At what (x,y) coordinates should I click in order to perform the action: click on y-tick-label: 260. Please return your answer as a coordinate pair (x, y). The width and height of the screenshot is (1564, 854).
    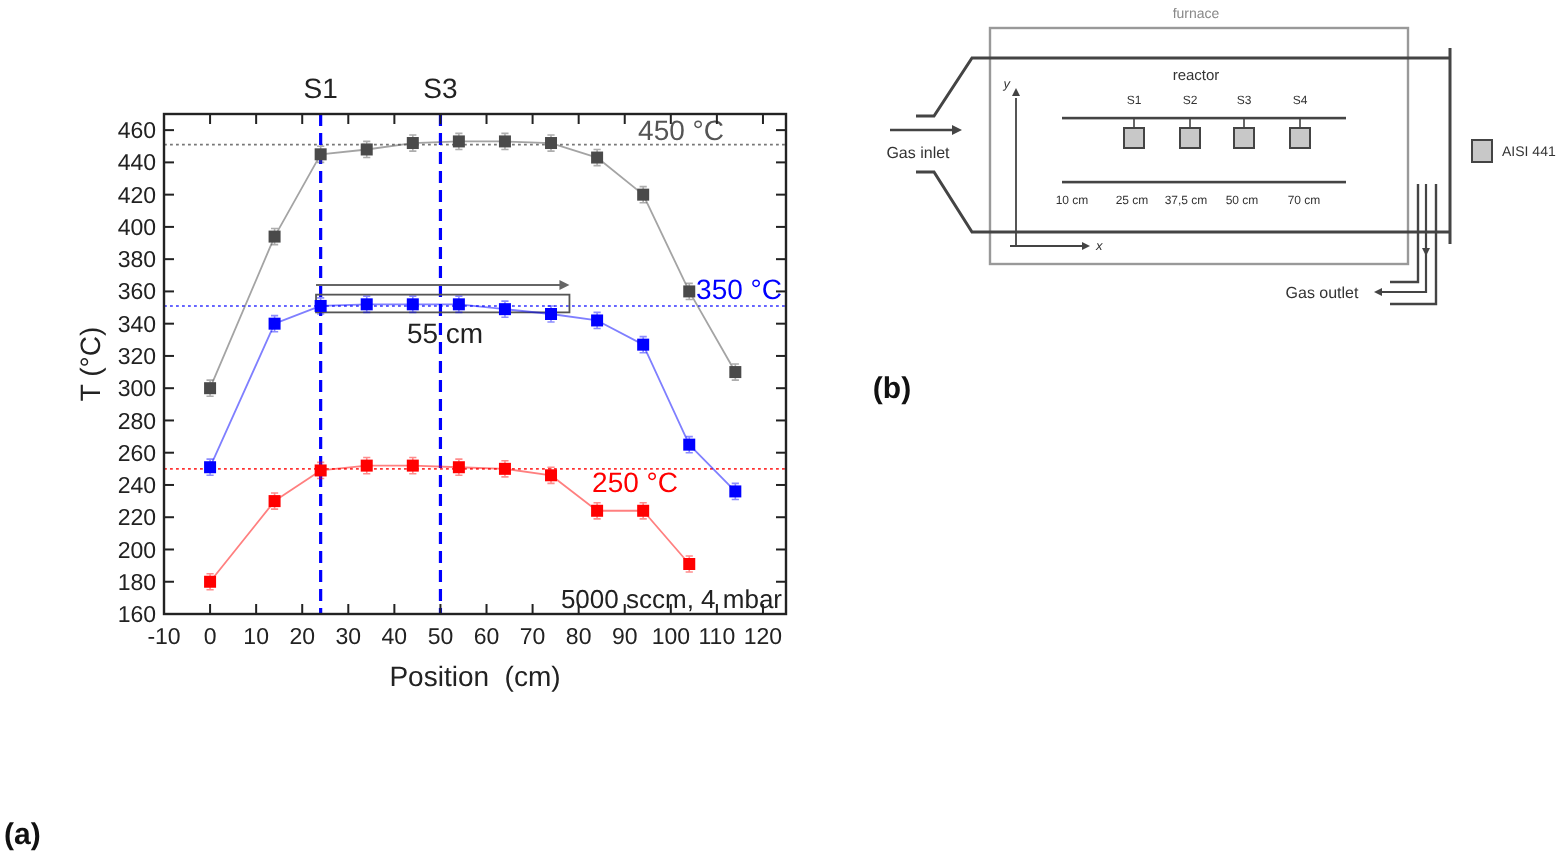
    Looking at the image, I should click on (136, 454).